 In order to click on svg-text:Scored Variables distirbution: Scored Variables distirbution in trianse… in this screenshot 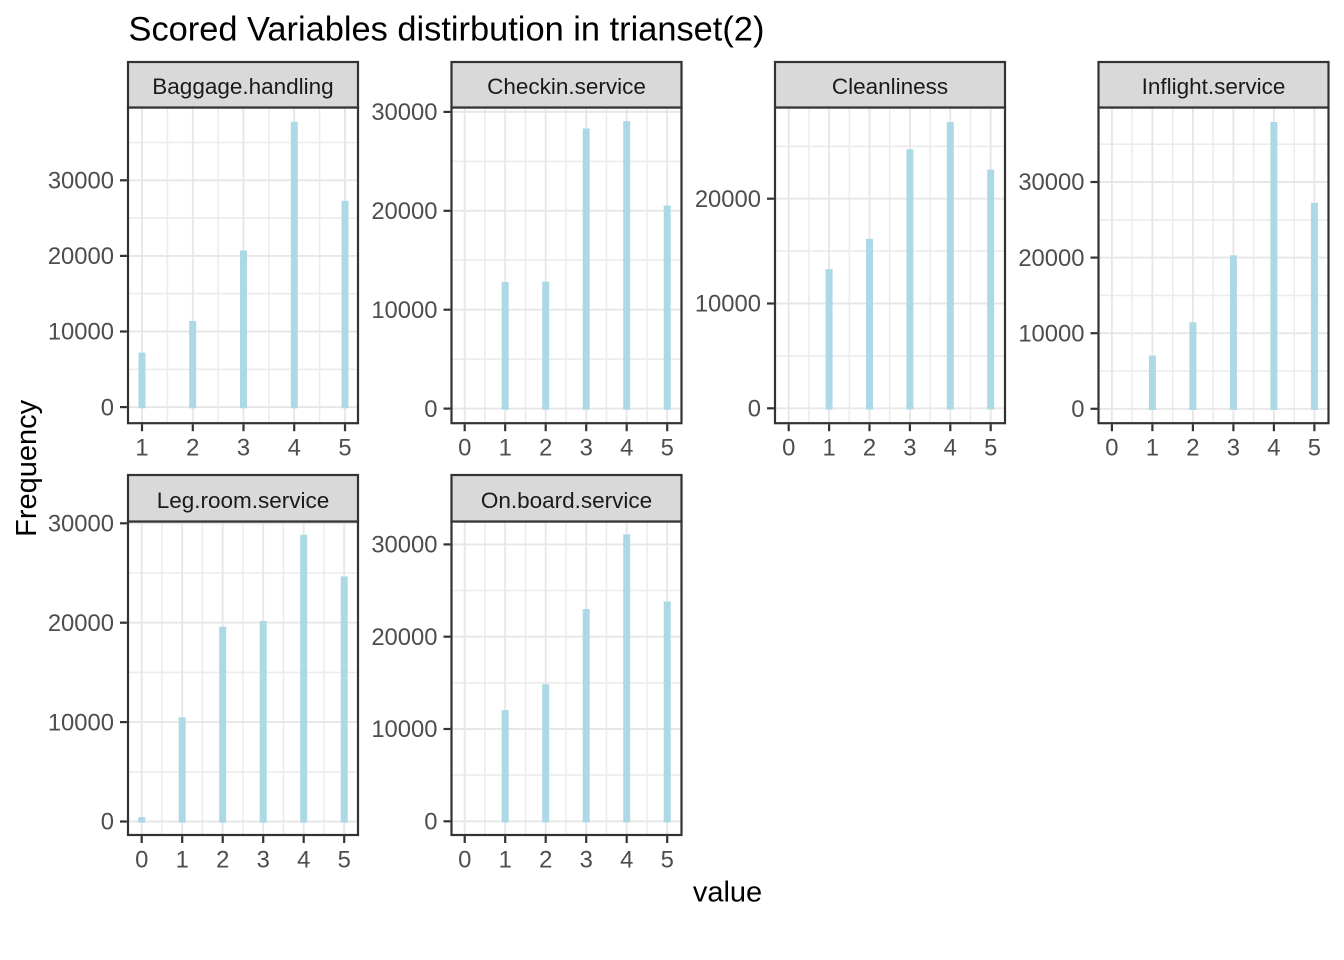, I will do `click(447, 29)`.